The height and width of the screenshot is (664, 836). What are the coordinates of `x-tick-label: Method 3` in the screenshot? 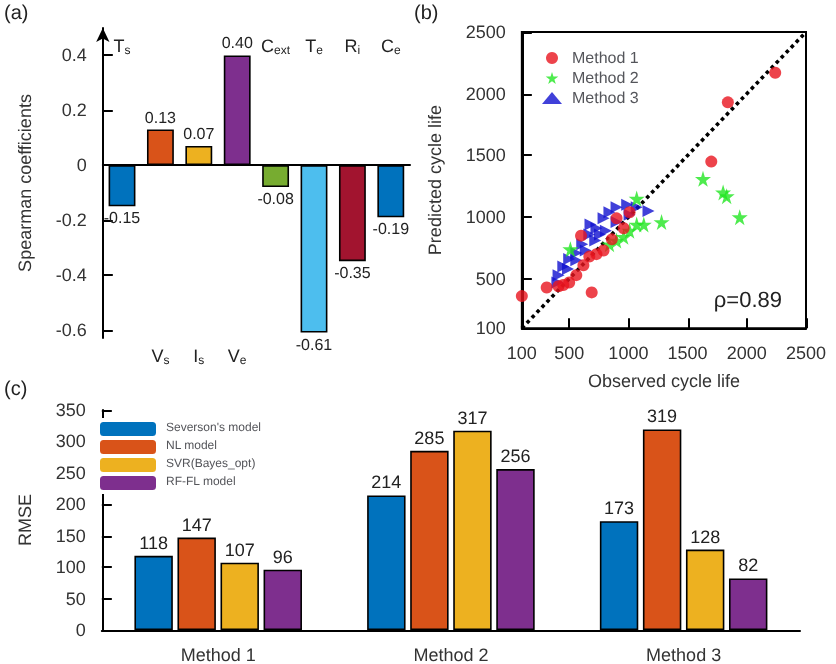 It's located at (684, 654).